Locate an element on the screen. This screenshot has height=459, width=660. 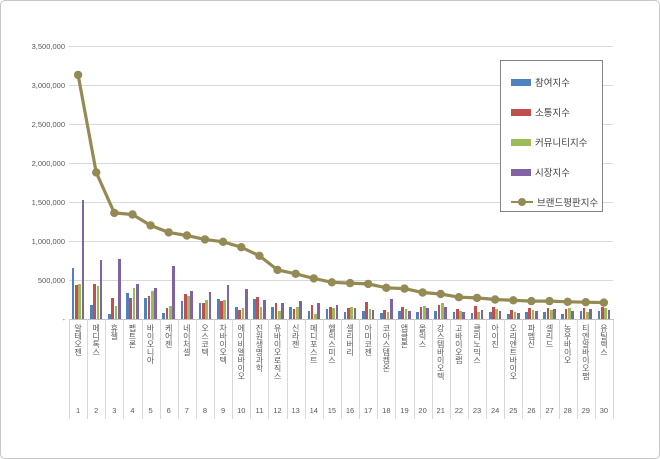
category-number: 3 is located at coordinates (114, 410).